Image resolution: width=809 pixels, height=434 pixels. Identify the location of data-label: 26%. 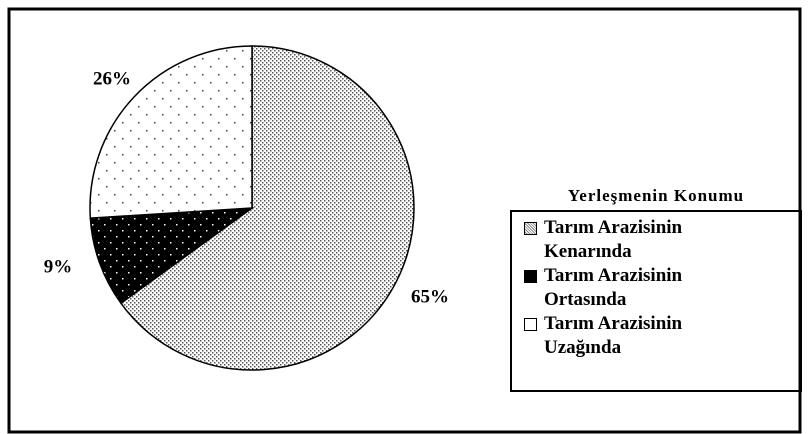
(112, 78).